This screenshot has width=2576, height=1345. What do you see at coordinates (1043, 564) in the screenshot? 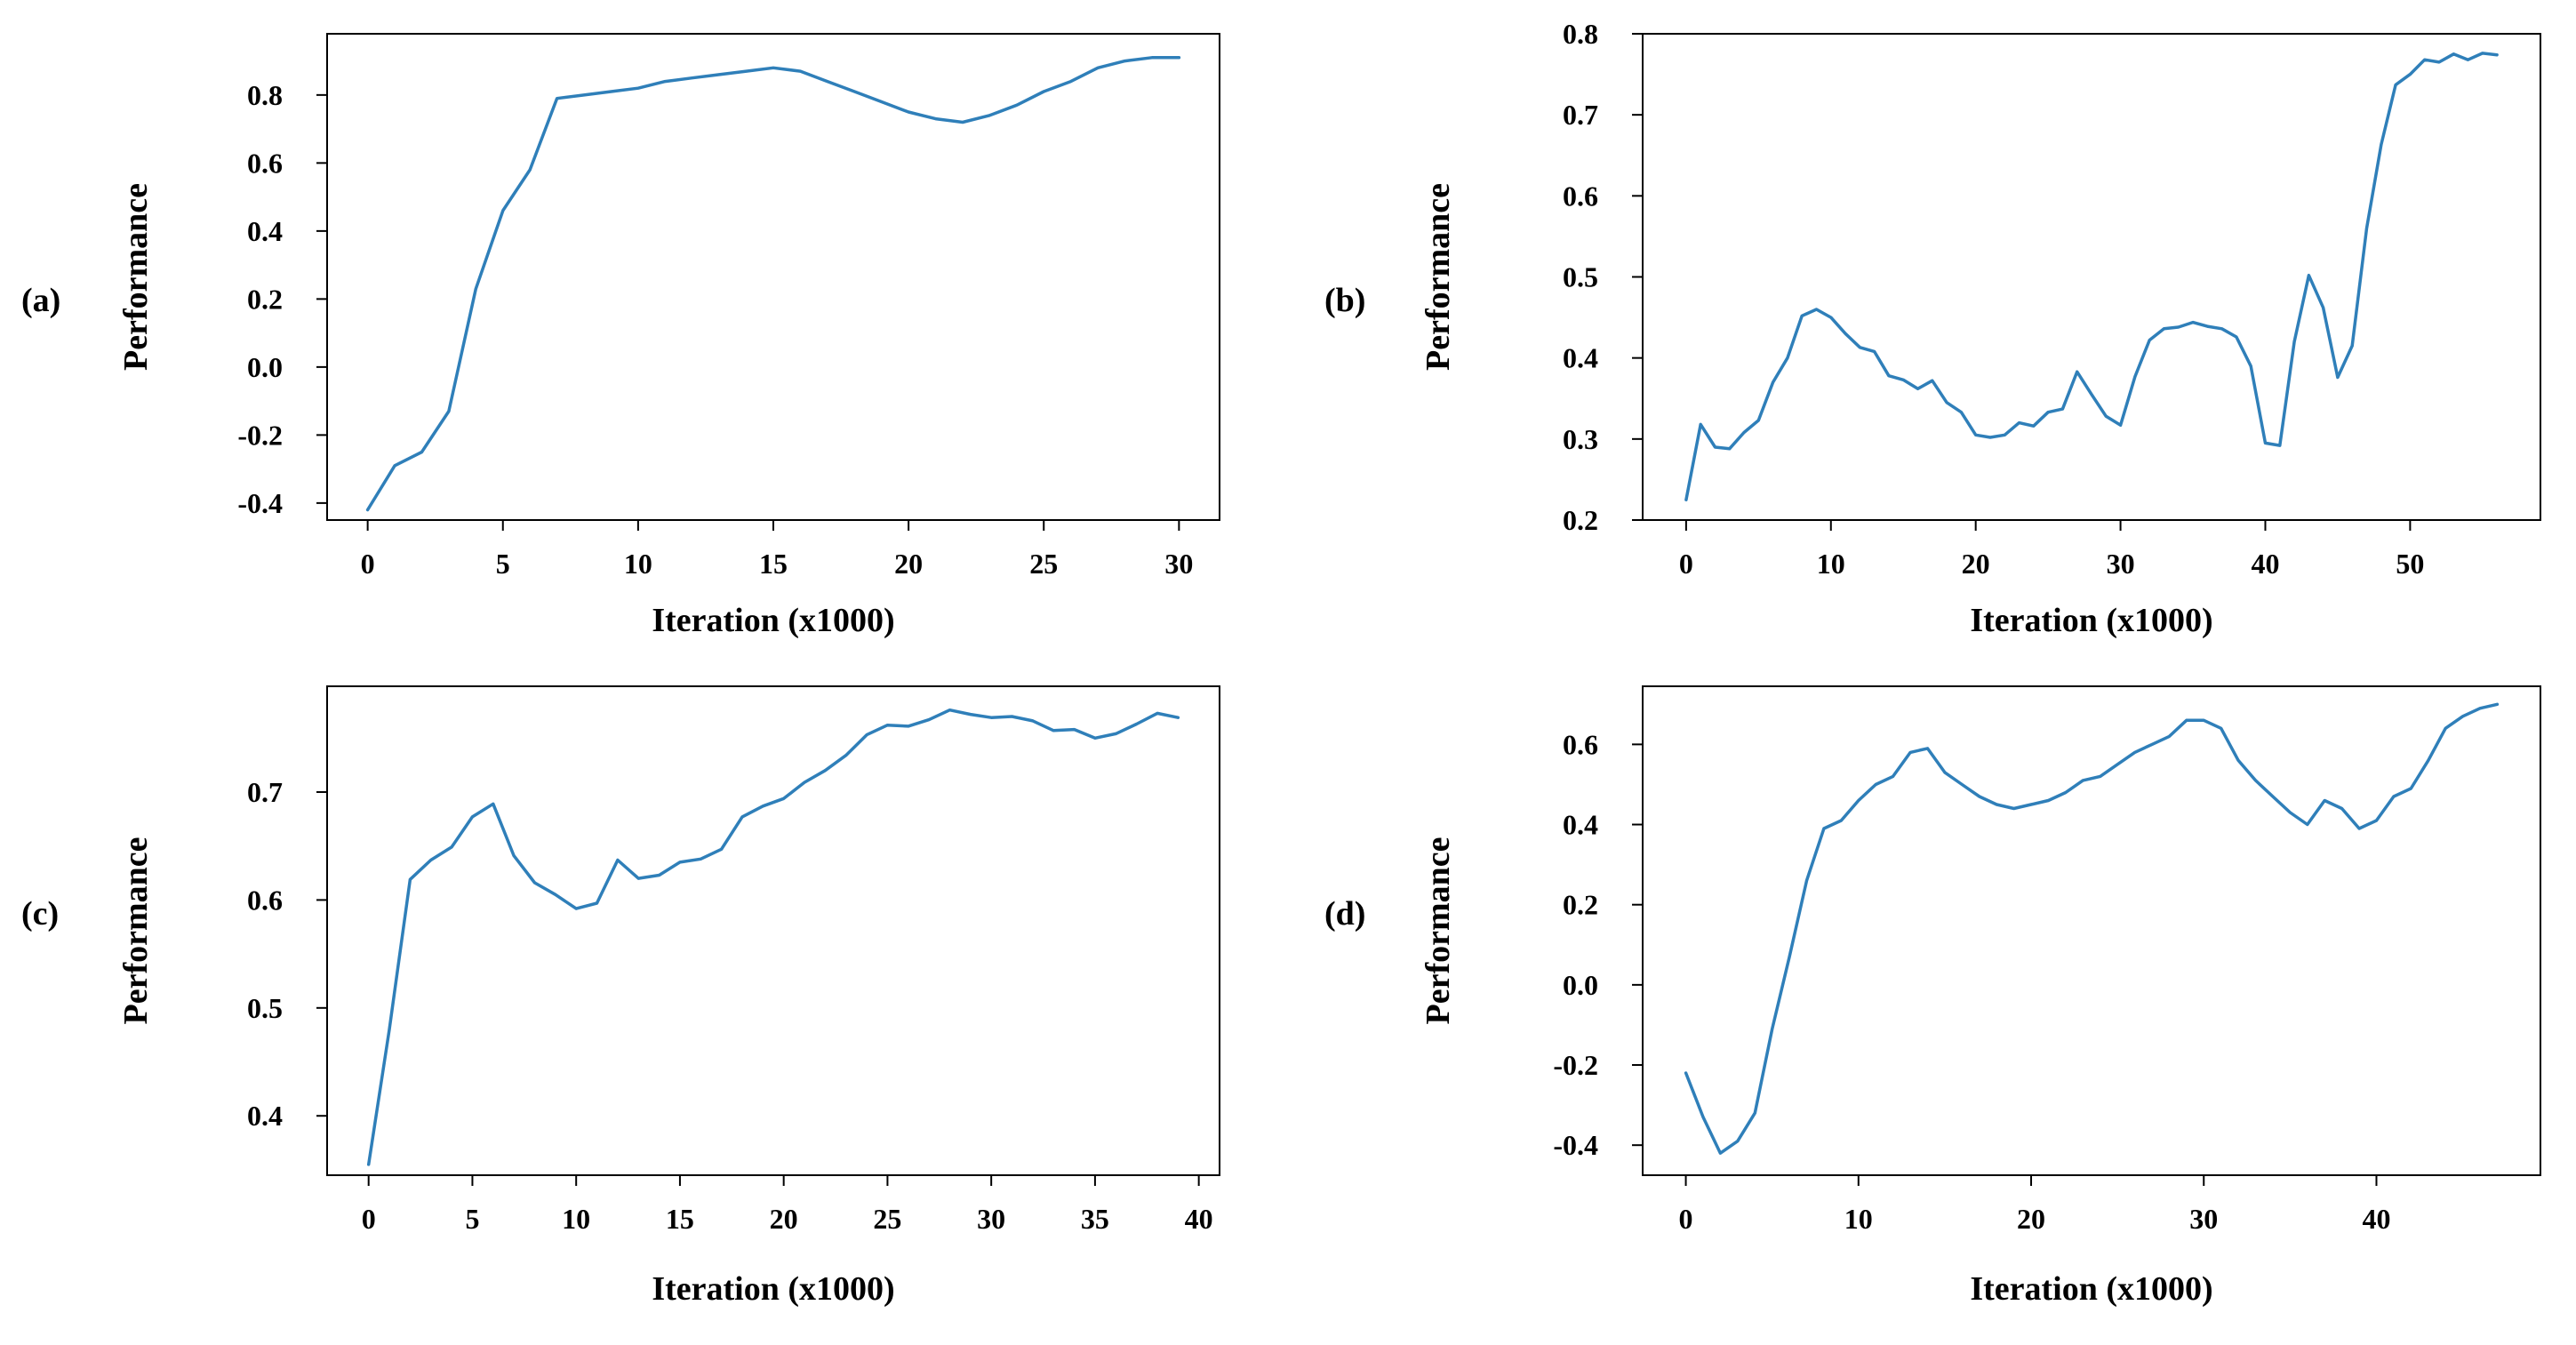
I see `x-tick-label: 25` at bounding box center [1043, 564].